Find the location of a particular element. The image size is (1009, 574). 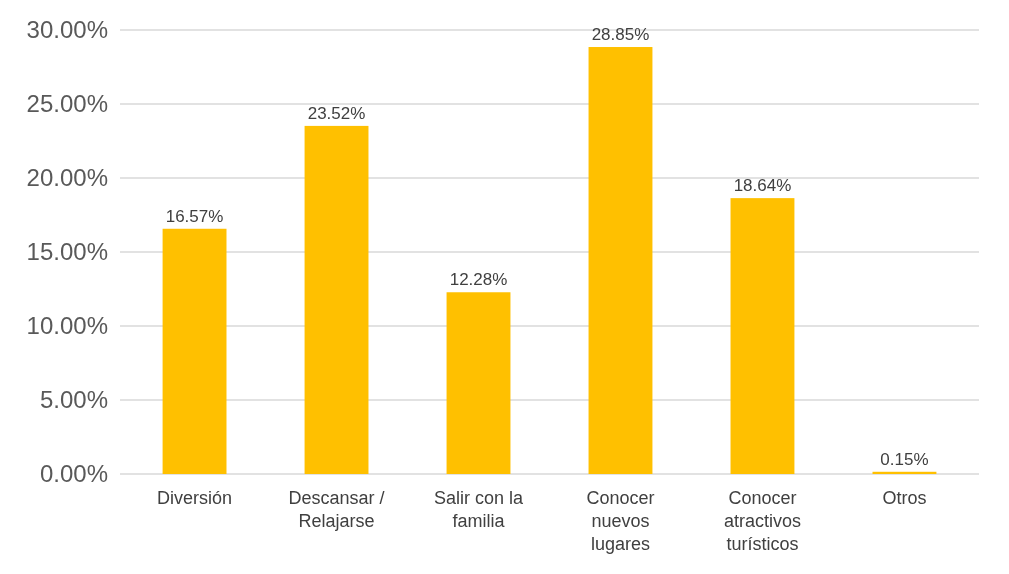

y-tick-label: 25.00% is located at coordinates (67, 104).